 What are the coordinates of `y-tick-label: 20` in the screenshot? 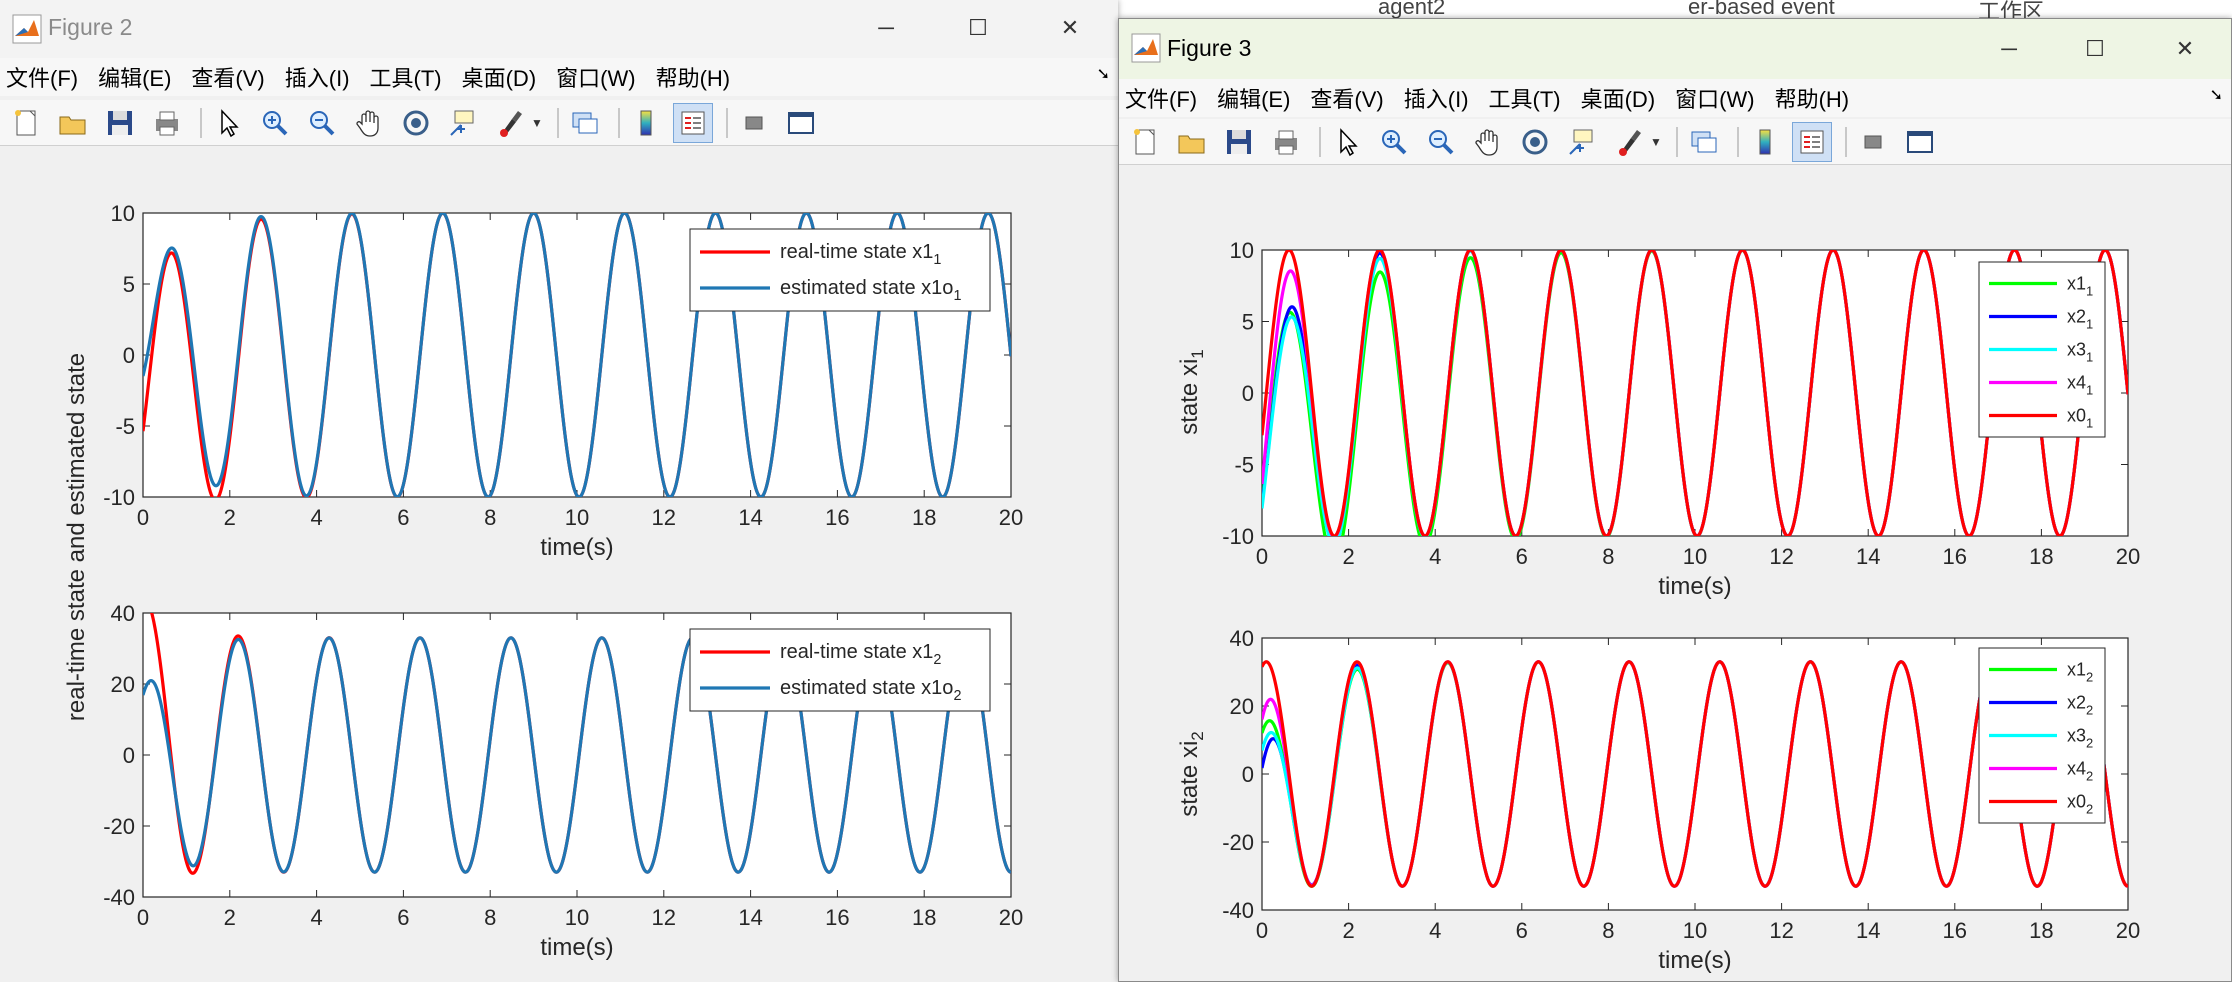 It's located at (1242, 706).